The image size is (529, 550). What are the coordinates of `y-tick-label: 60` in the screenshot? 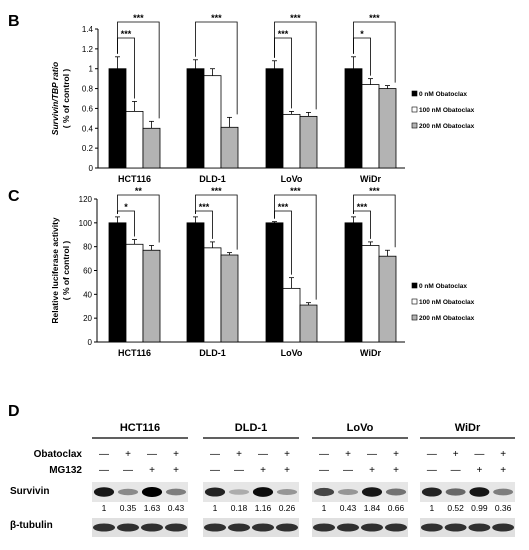 It's located at (87, 271).